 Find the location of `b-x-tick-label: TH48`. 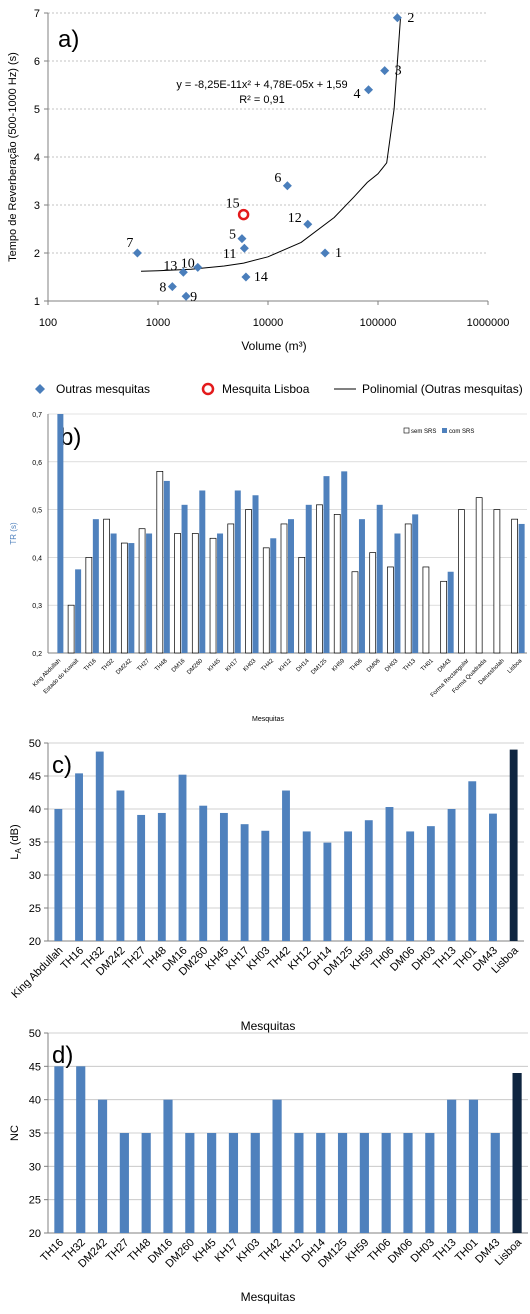

b-x-tick-label: TH48 is located at coordinates (161, 665).